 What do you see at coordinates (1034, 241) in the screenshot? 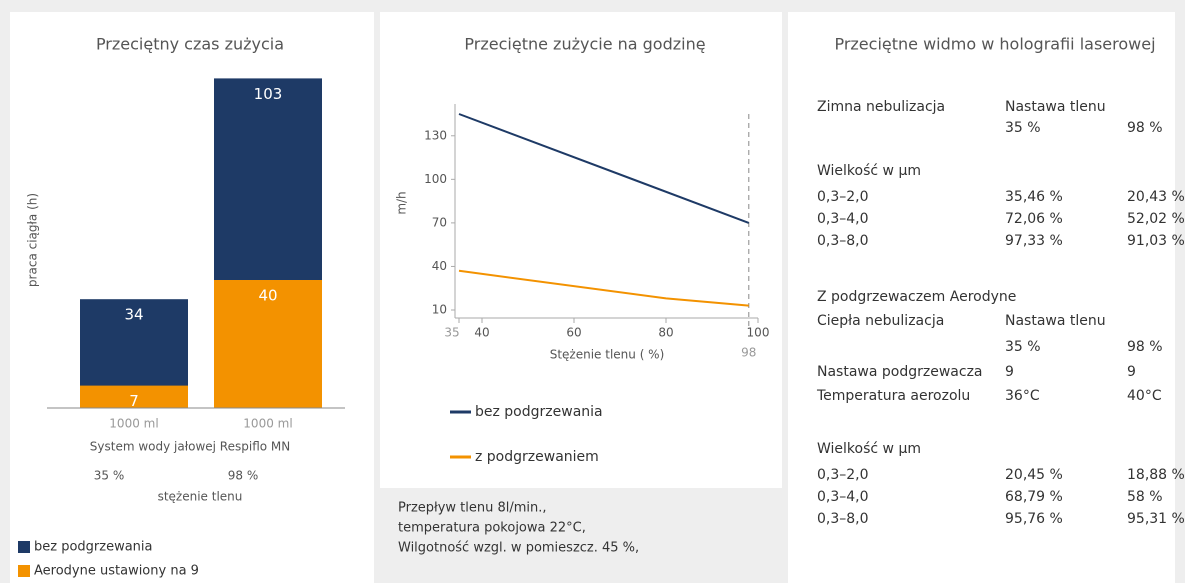
I see `table-cell: 97,33 %` at bounding box center [1034, 241].